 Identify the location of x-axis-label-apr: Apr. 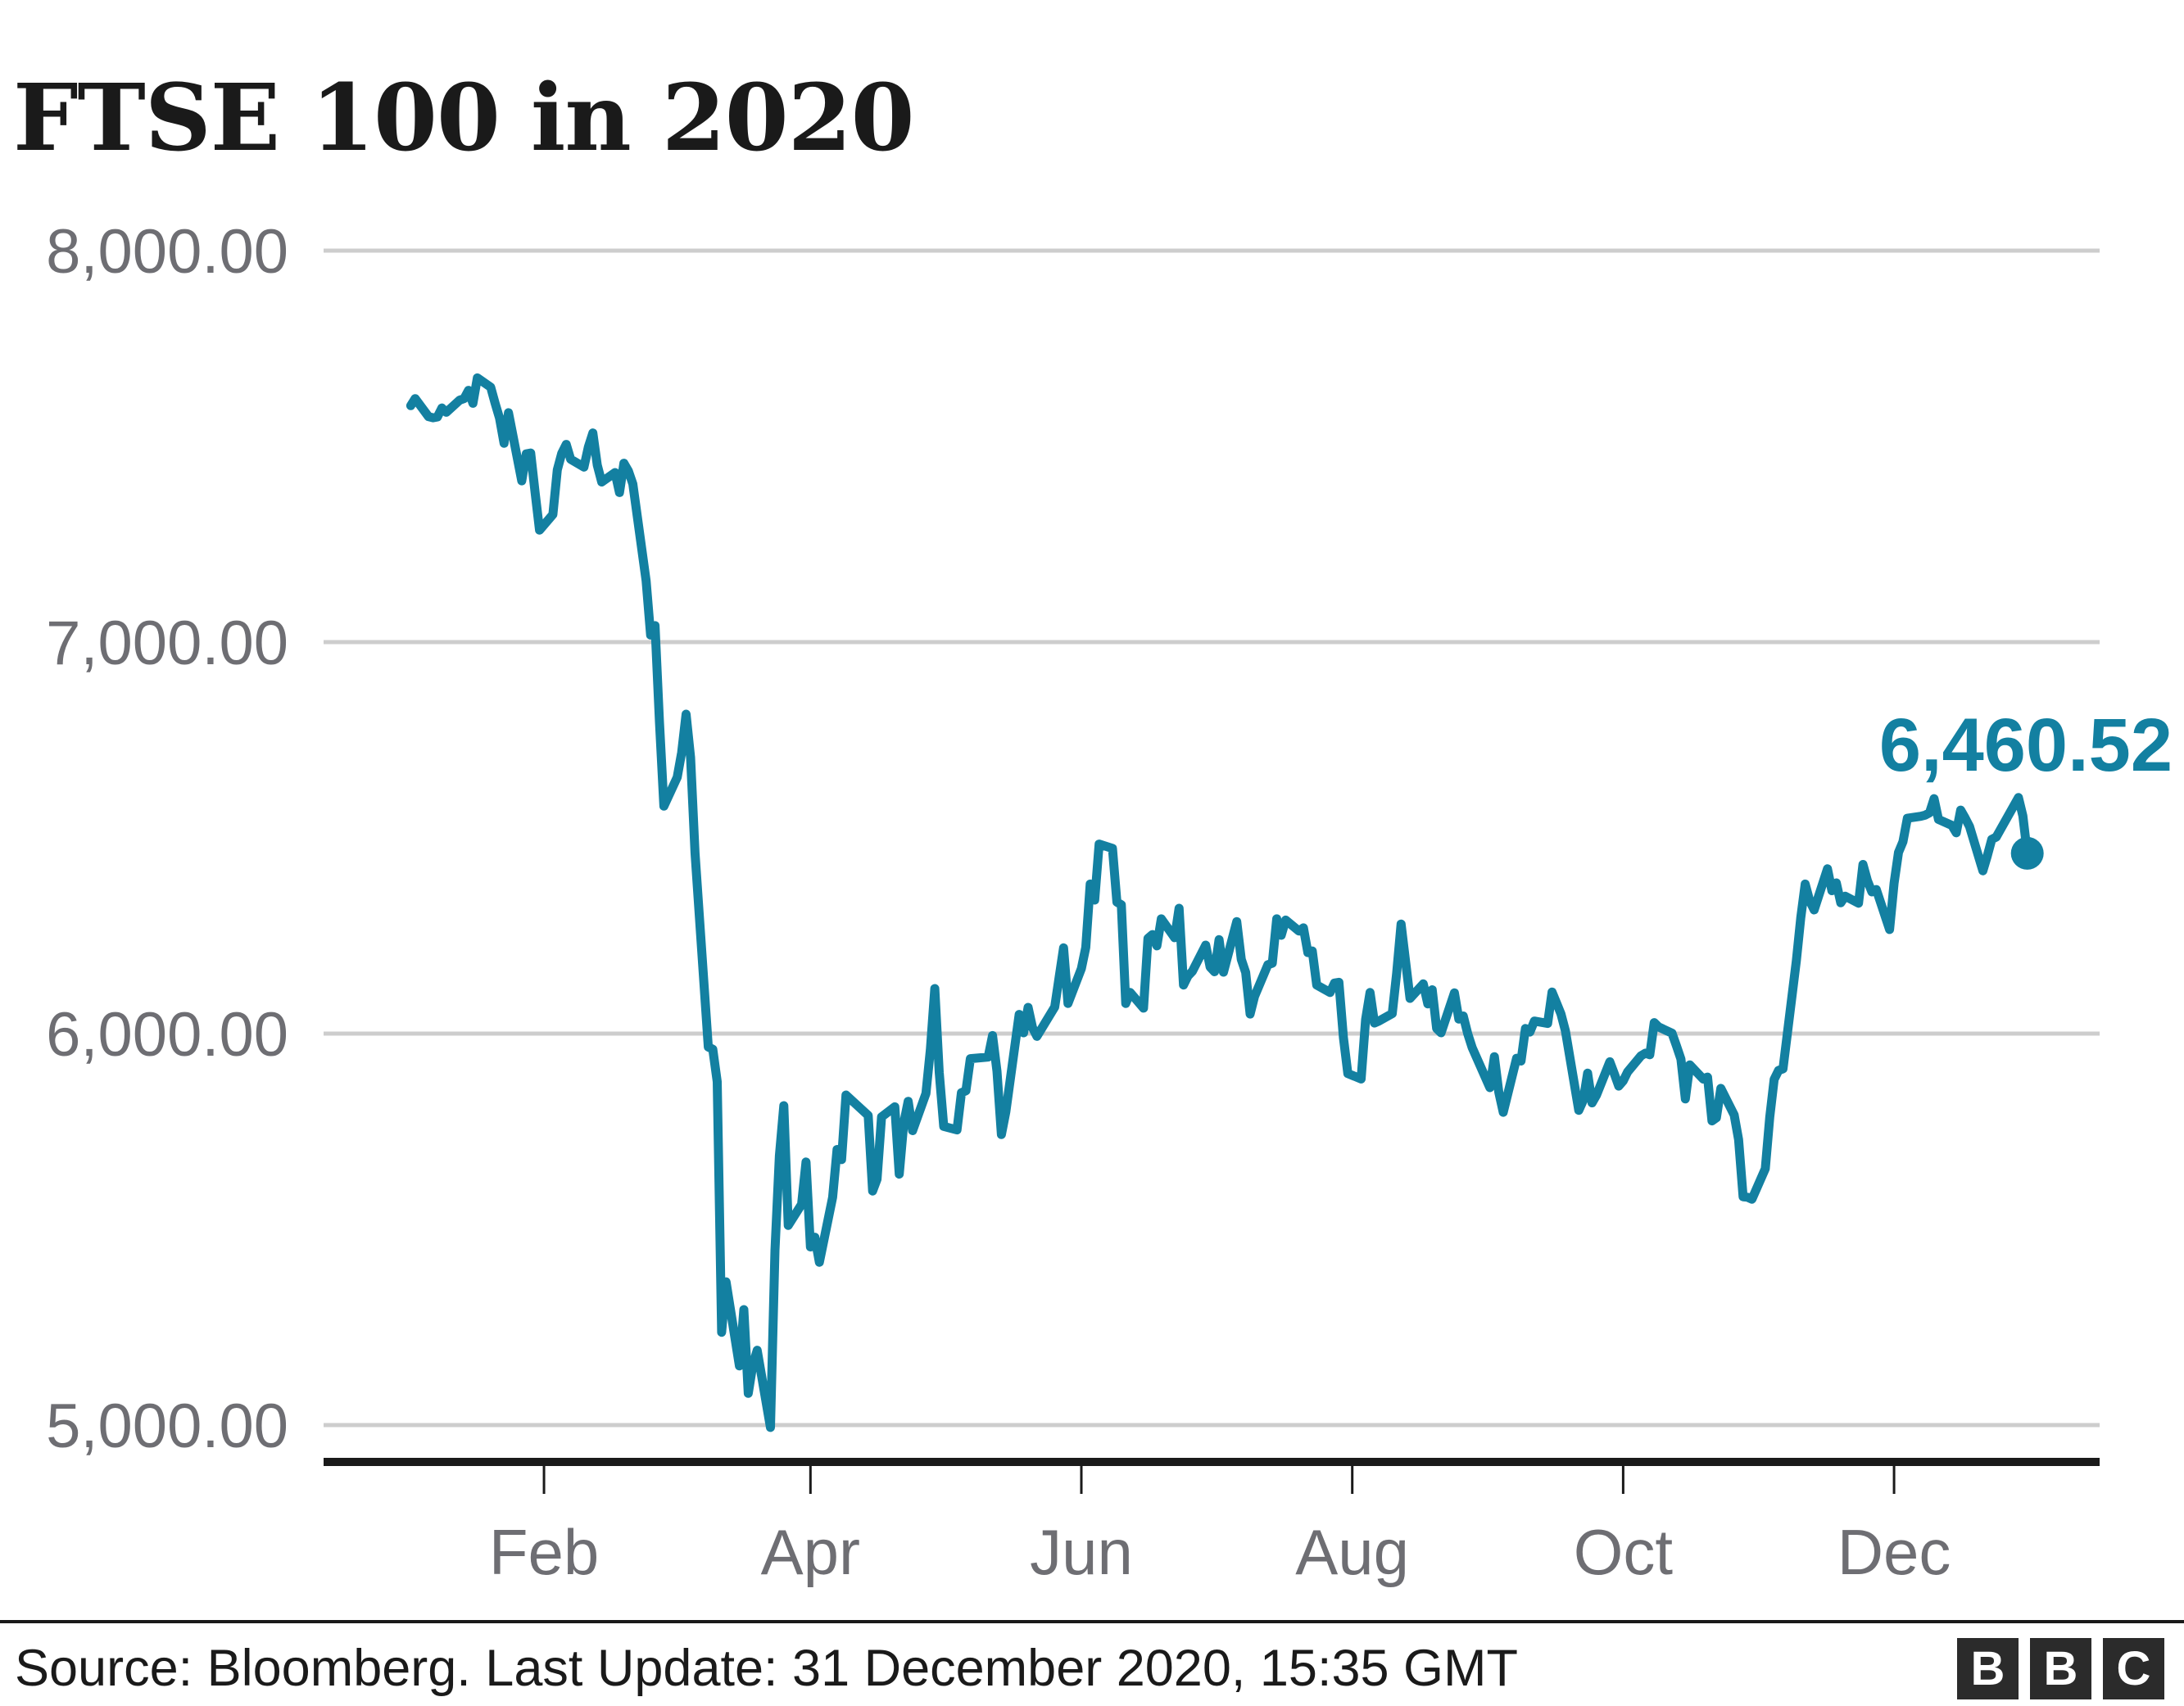
(811, 1552).